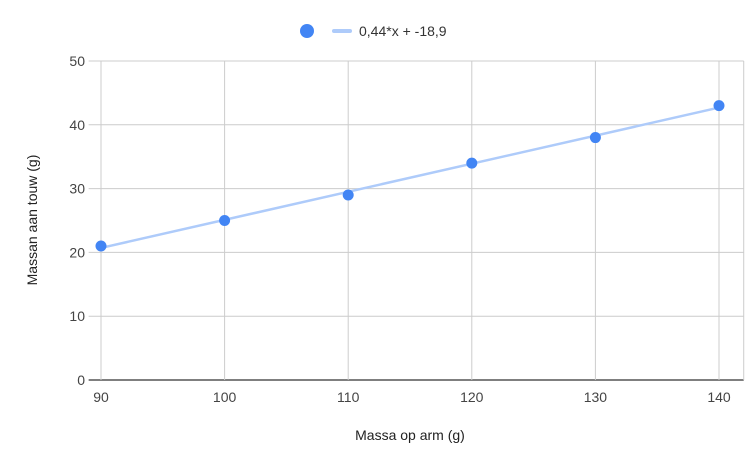 This screenshot has width=750, height=463. I want to click on y-tick-label: 50, so click(77, 61).